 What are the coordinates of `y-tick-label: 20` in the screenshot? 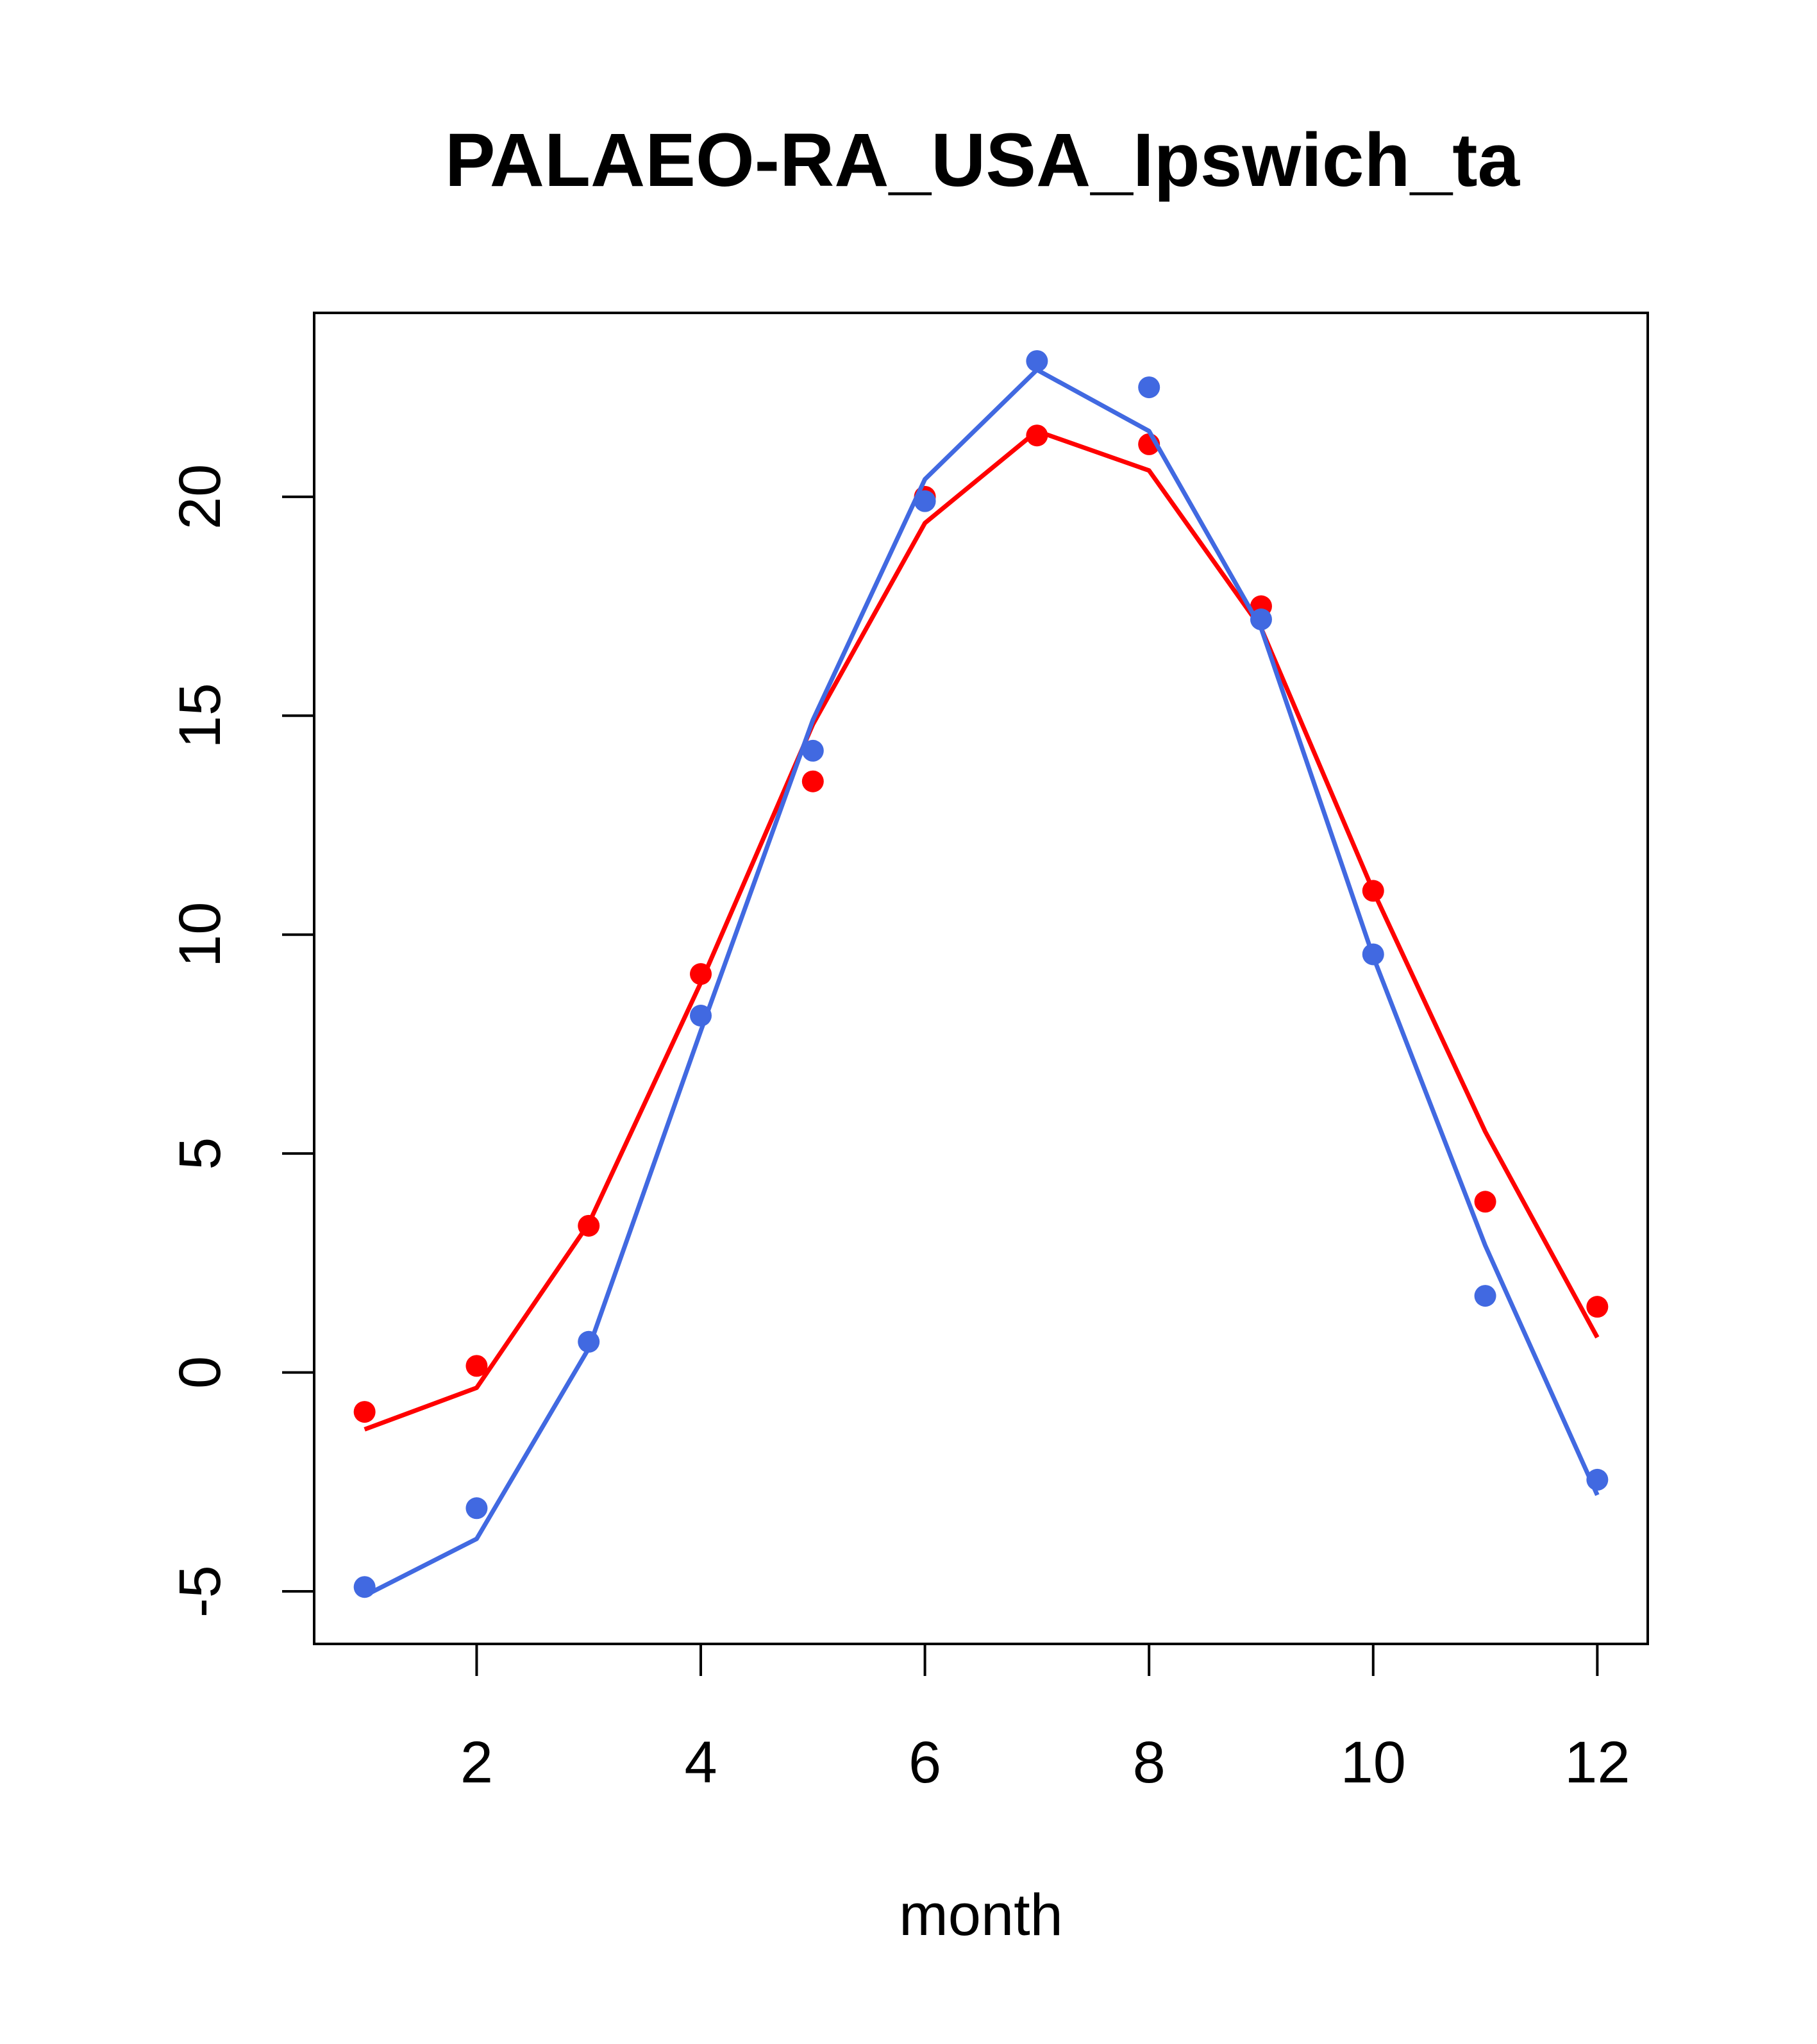 It's located at (200, 497).